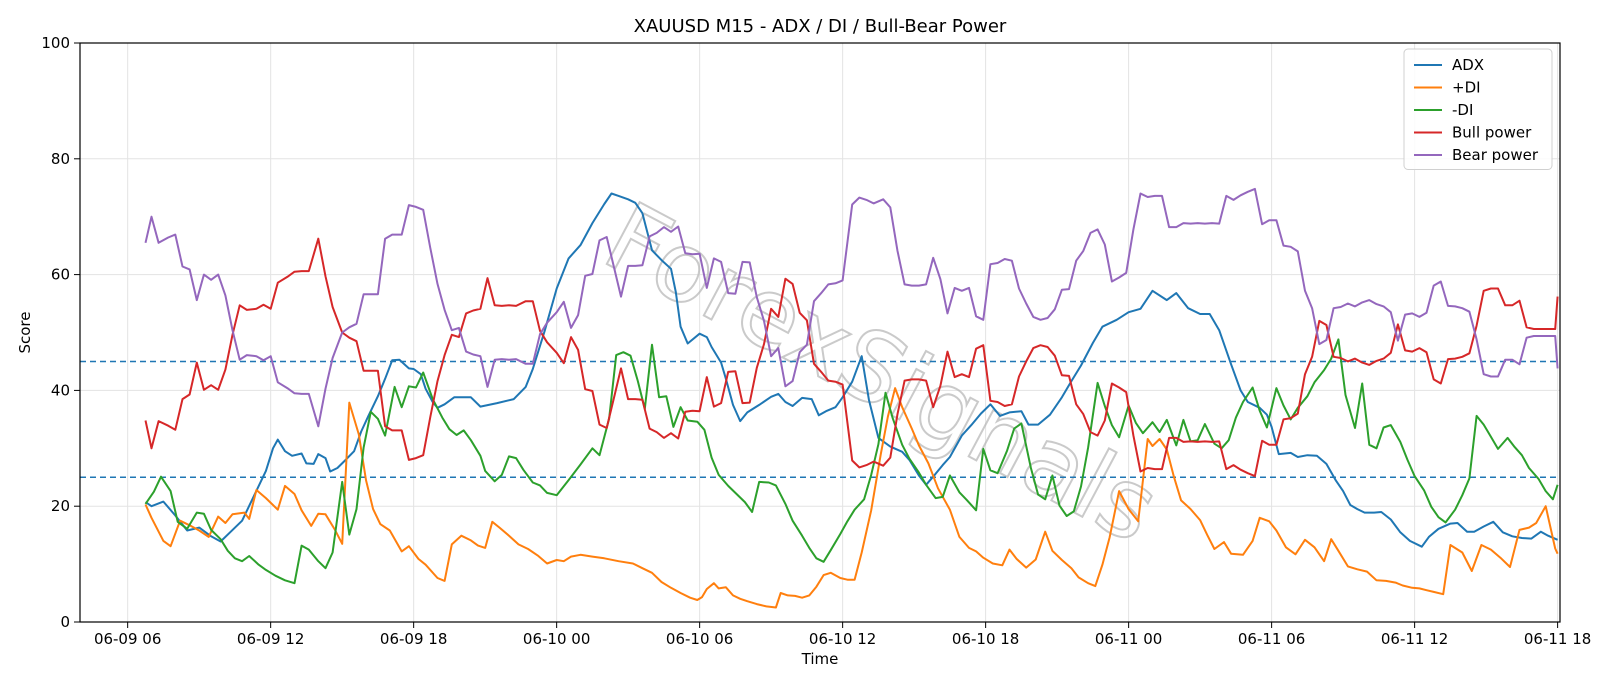  What do you see at coordinates (1557, 639) in the screenshot?
I see `x-tick-label: 06-11 18` at bounding box center [1557, 639].